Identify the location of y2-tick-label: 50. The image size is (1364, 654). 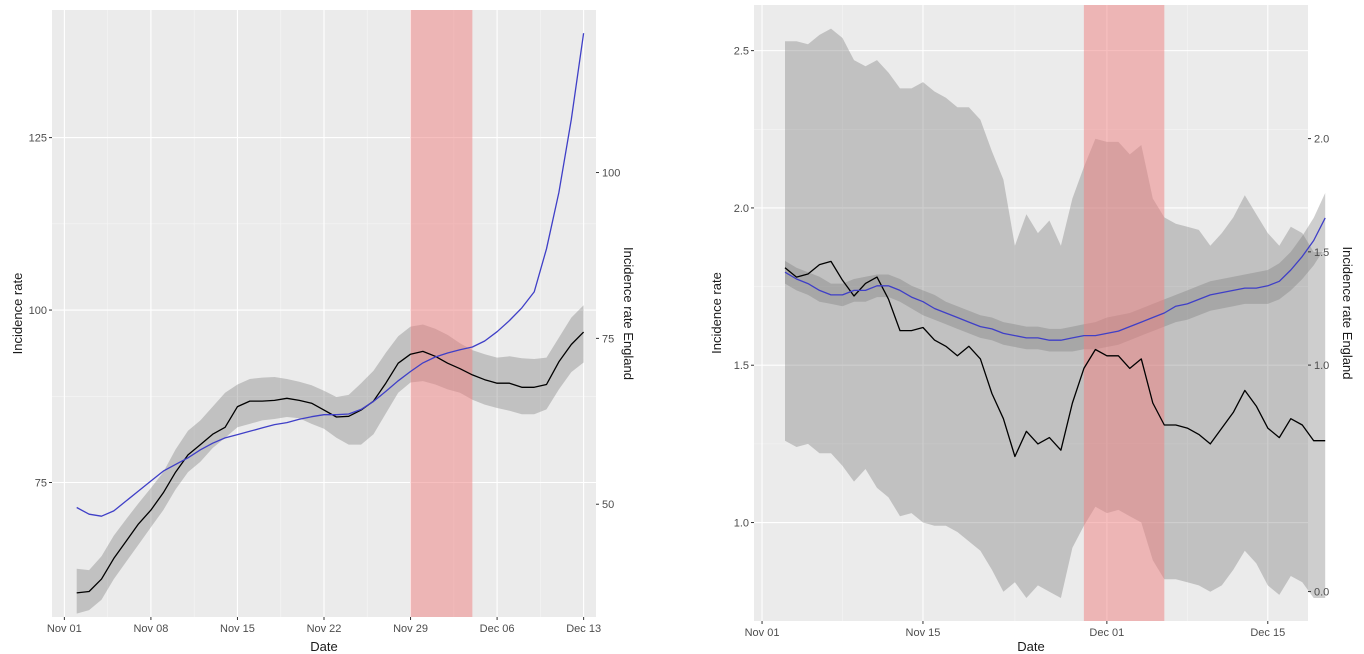
(608, 505).